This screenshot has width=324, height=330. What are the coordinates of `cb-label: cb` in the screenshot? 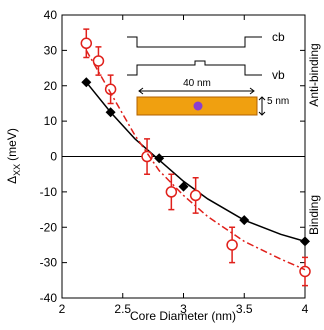 It's located at (278, 37).